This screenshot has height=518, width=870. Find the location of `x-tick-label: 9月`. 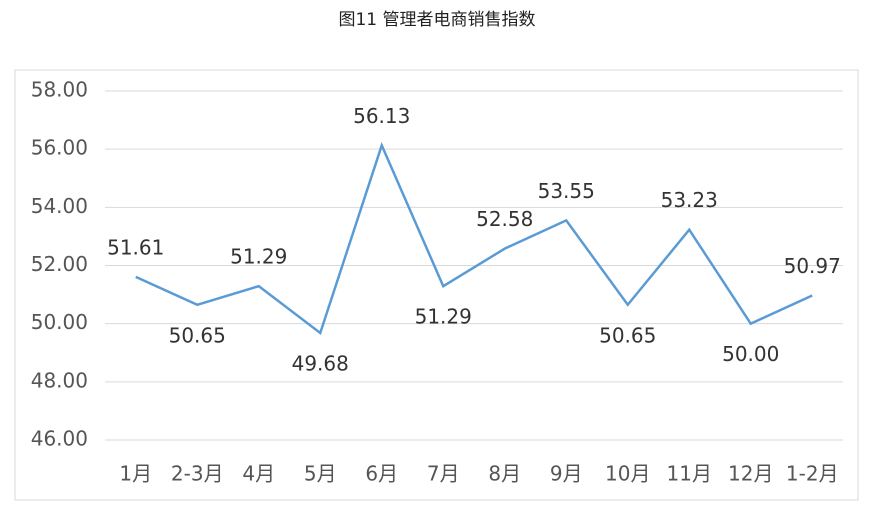

x-tick-label: 9月 is located at coordinates (566, 474).